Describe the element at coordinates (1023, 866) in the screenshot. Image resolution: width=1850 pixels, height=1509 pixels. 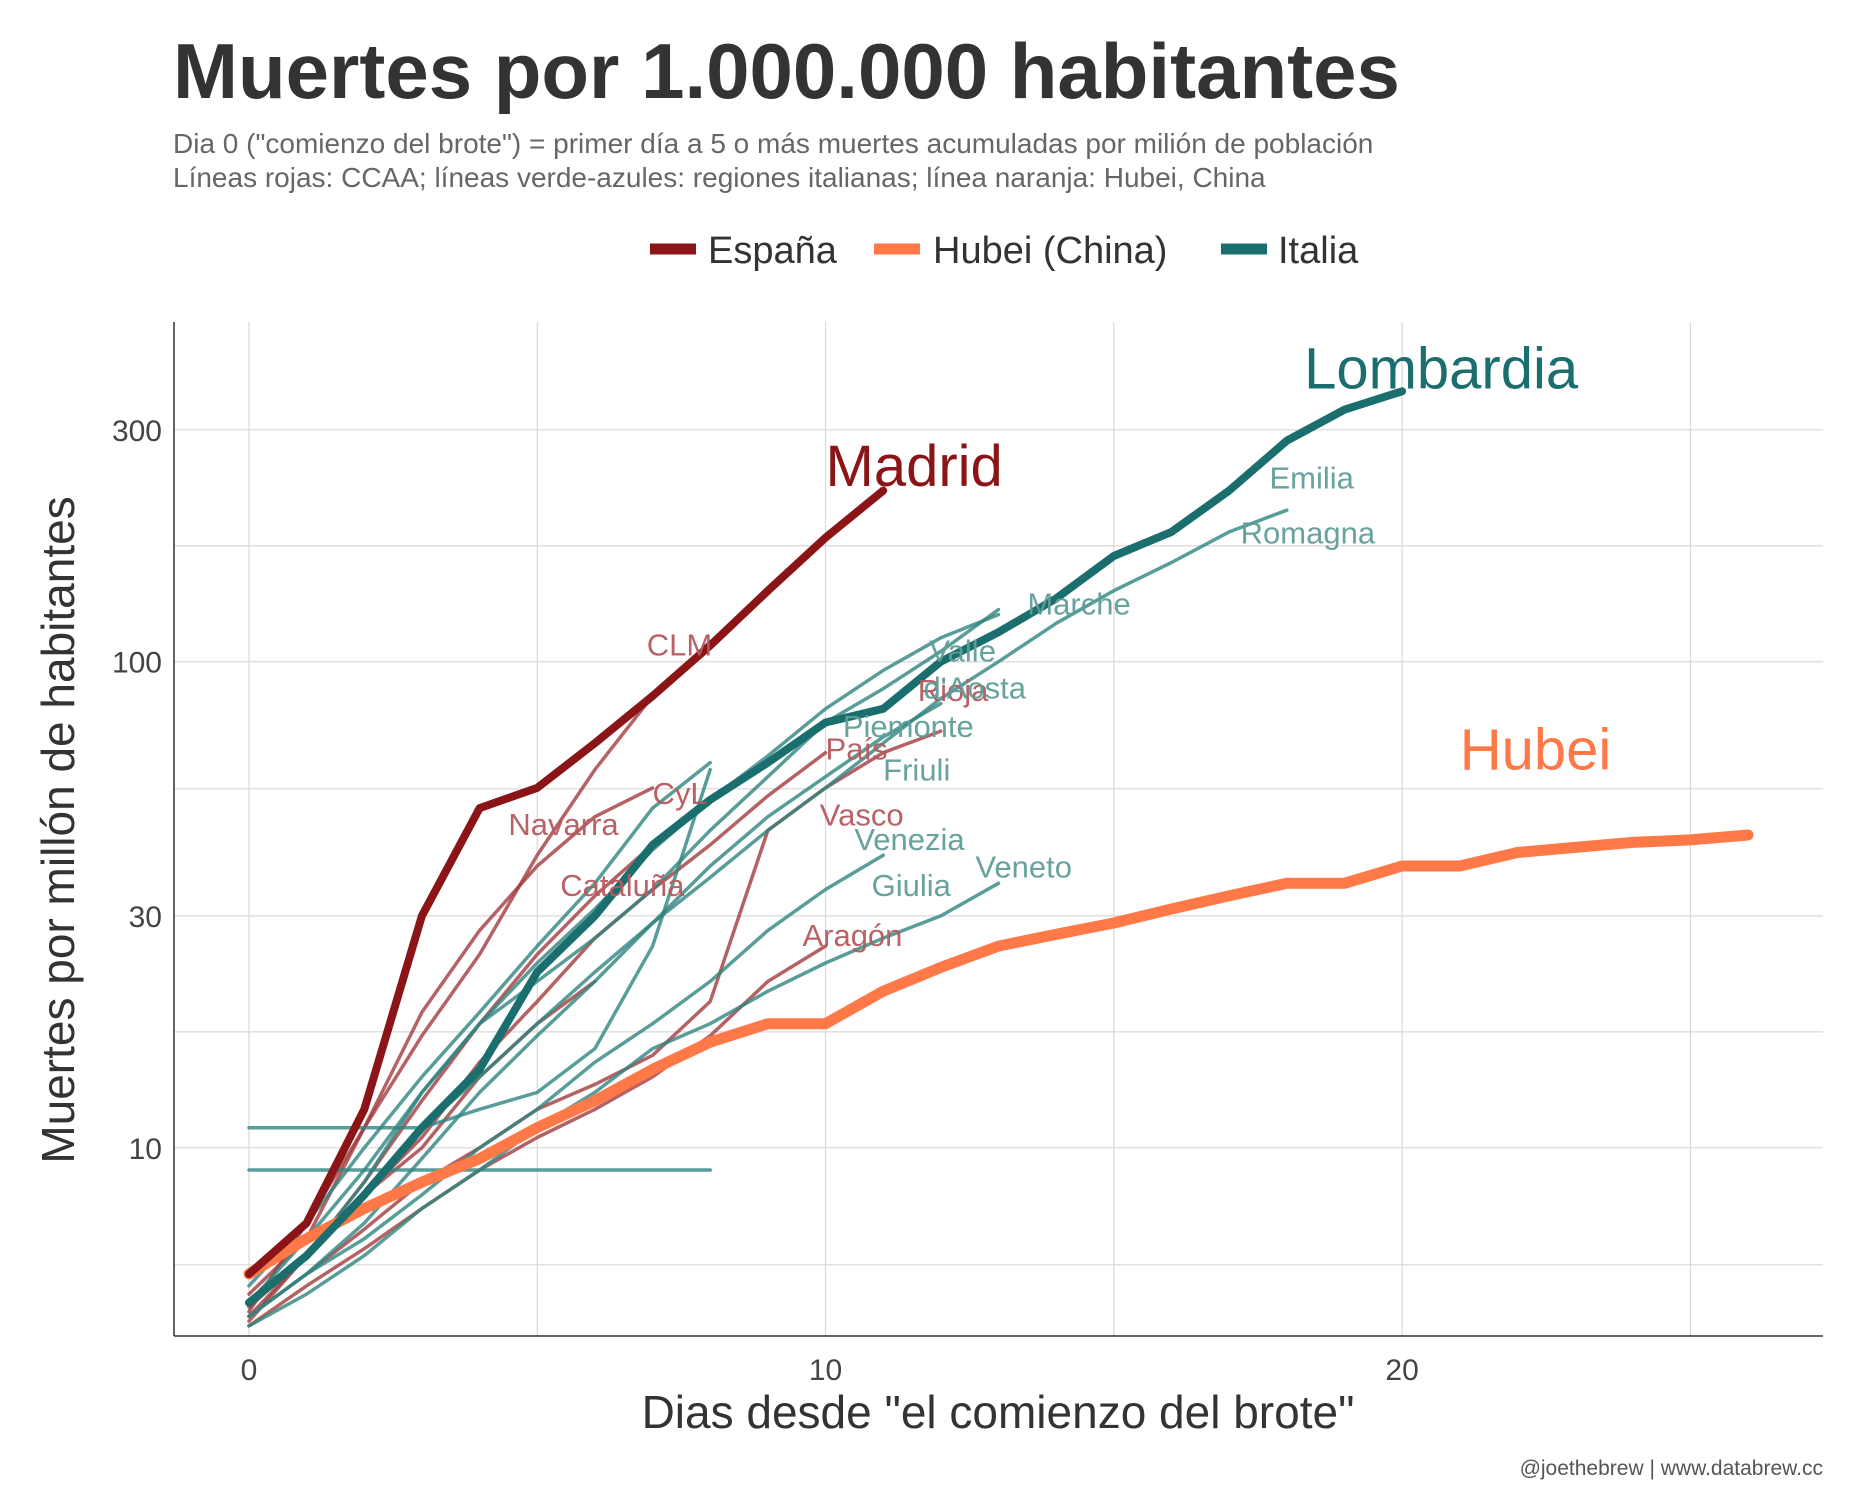
I see `series-label-veneto: Veneto` at that location.